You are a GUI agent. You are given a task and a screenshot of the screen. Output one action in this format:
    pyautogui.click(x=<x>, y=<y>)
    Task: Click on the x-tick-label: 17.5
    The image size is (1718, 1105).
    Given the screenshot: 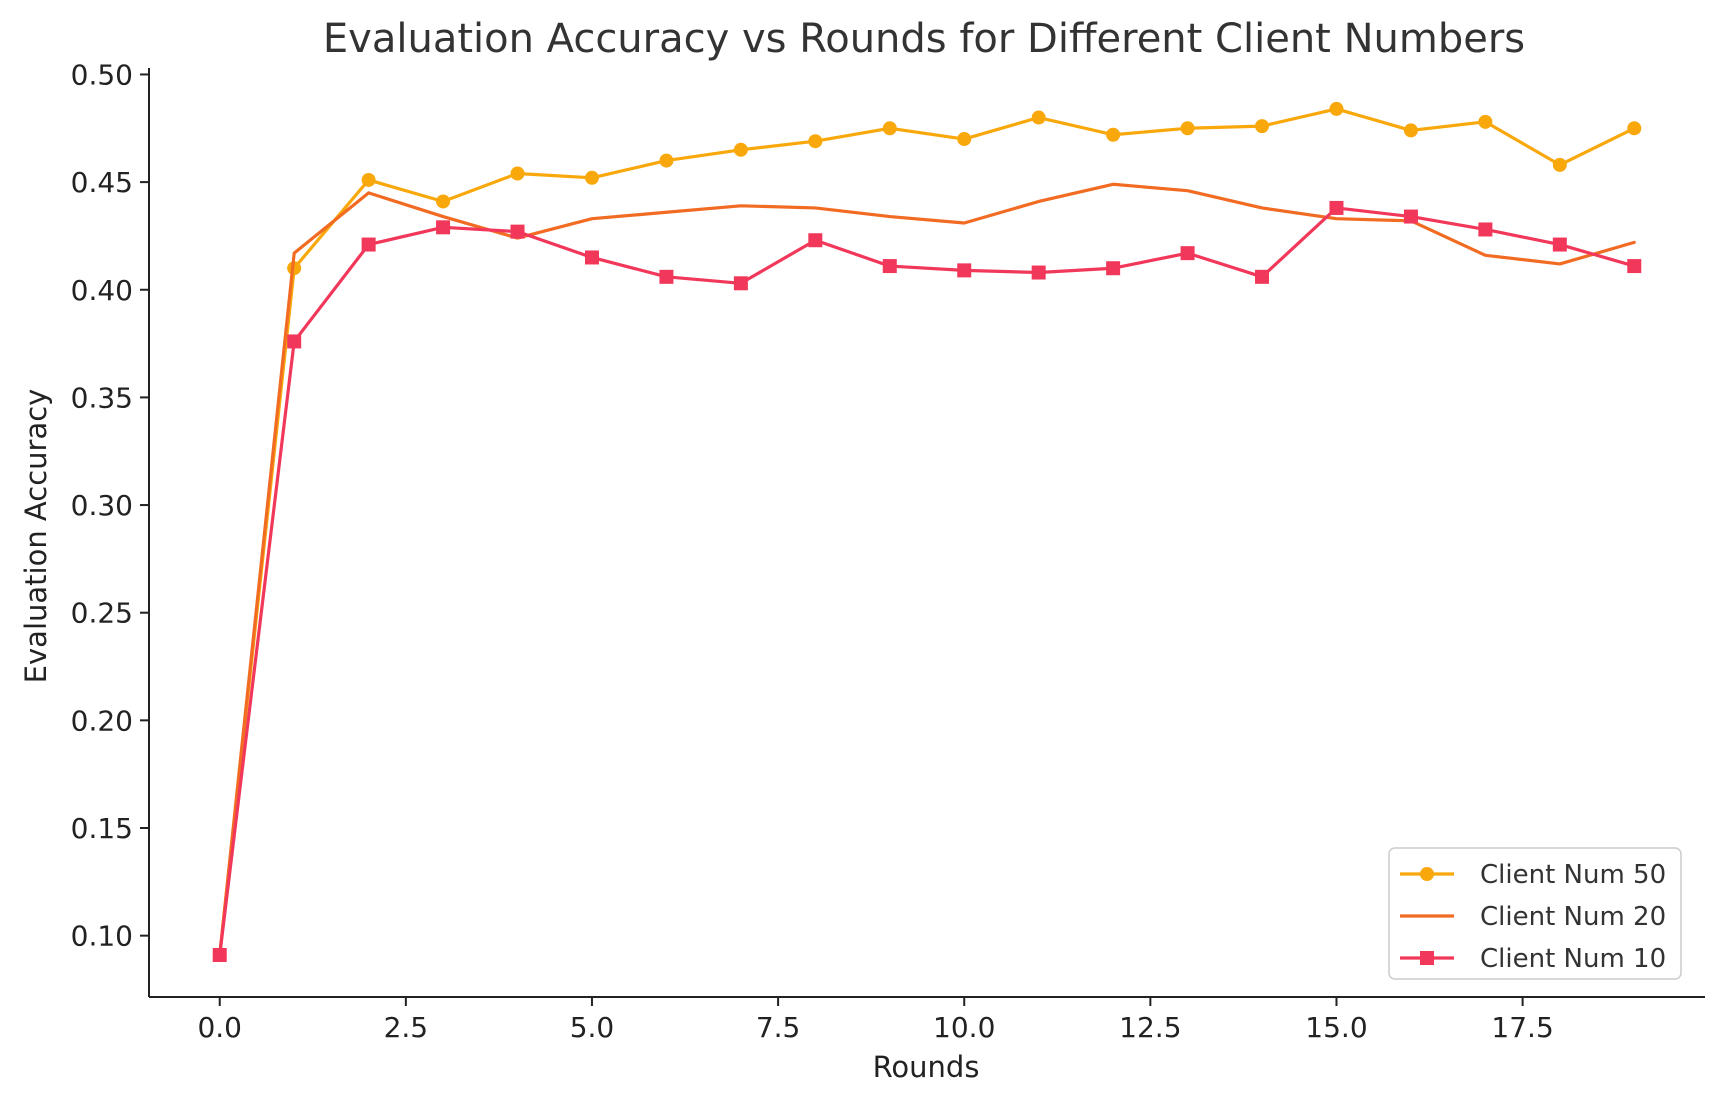 What is the action you would take?
    pyautogui.click(x=1522, y=1027)
    